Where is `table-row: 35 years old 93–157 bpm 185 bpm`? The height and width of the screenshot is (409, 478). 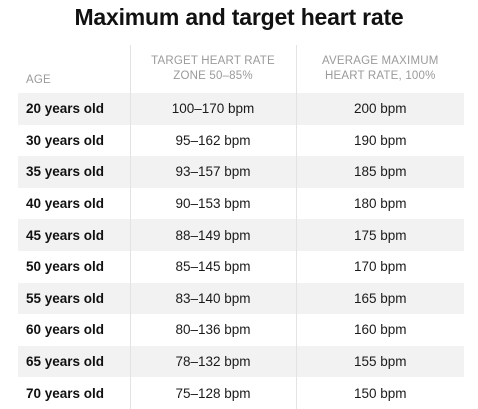 table-row: 35 years old 93–157 bpm 185 bpm is located at coordinates (241, 172).